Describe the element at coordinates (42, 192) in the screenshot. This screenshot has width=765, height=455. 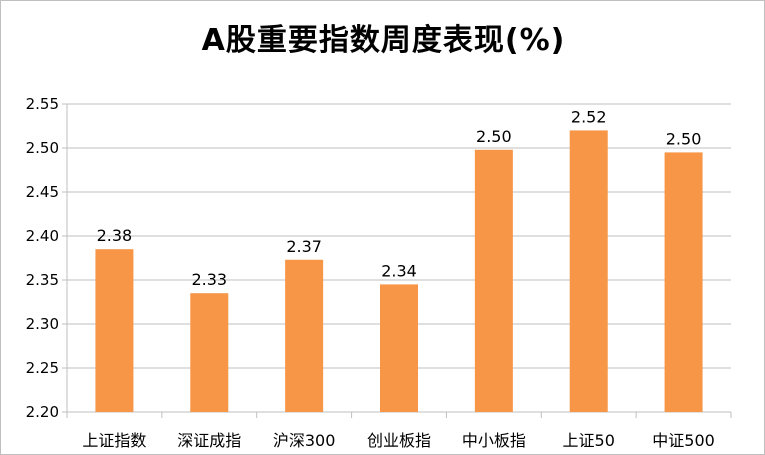
I see `y-tick-label: 2.45` at that location.